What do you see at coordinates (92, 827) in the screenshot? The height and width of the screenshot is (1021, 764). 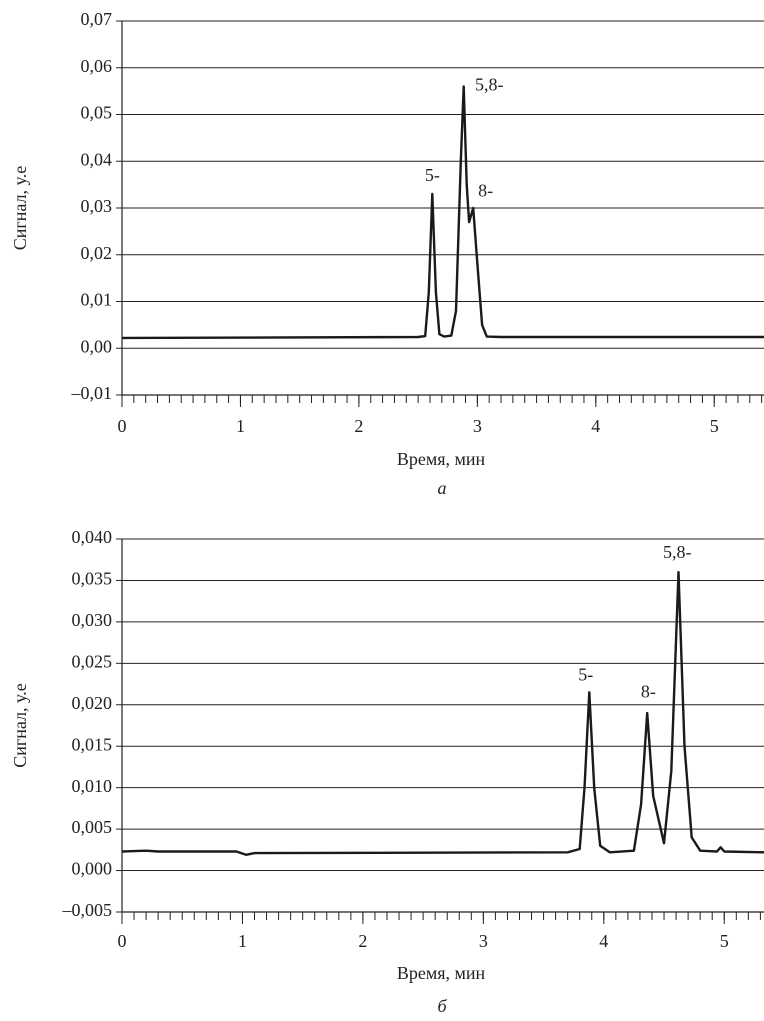 I see `y-tick-label: 0,005` at bounding box center [92, 827].